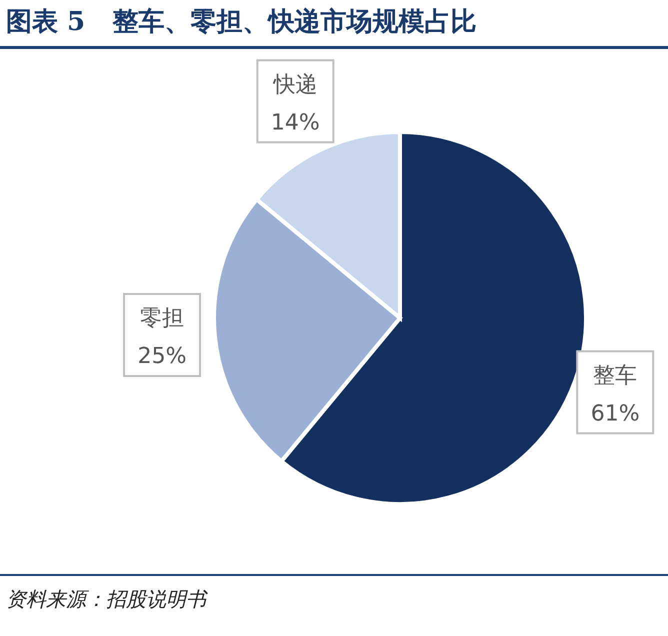 Image resolution: width=668 pixels, height=636 pixels. I want to click on text: 资料来源：招股说明书, so click(106, 599).